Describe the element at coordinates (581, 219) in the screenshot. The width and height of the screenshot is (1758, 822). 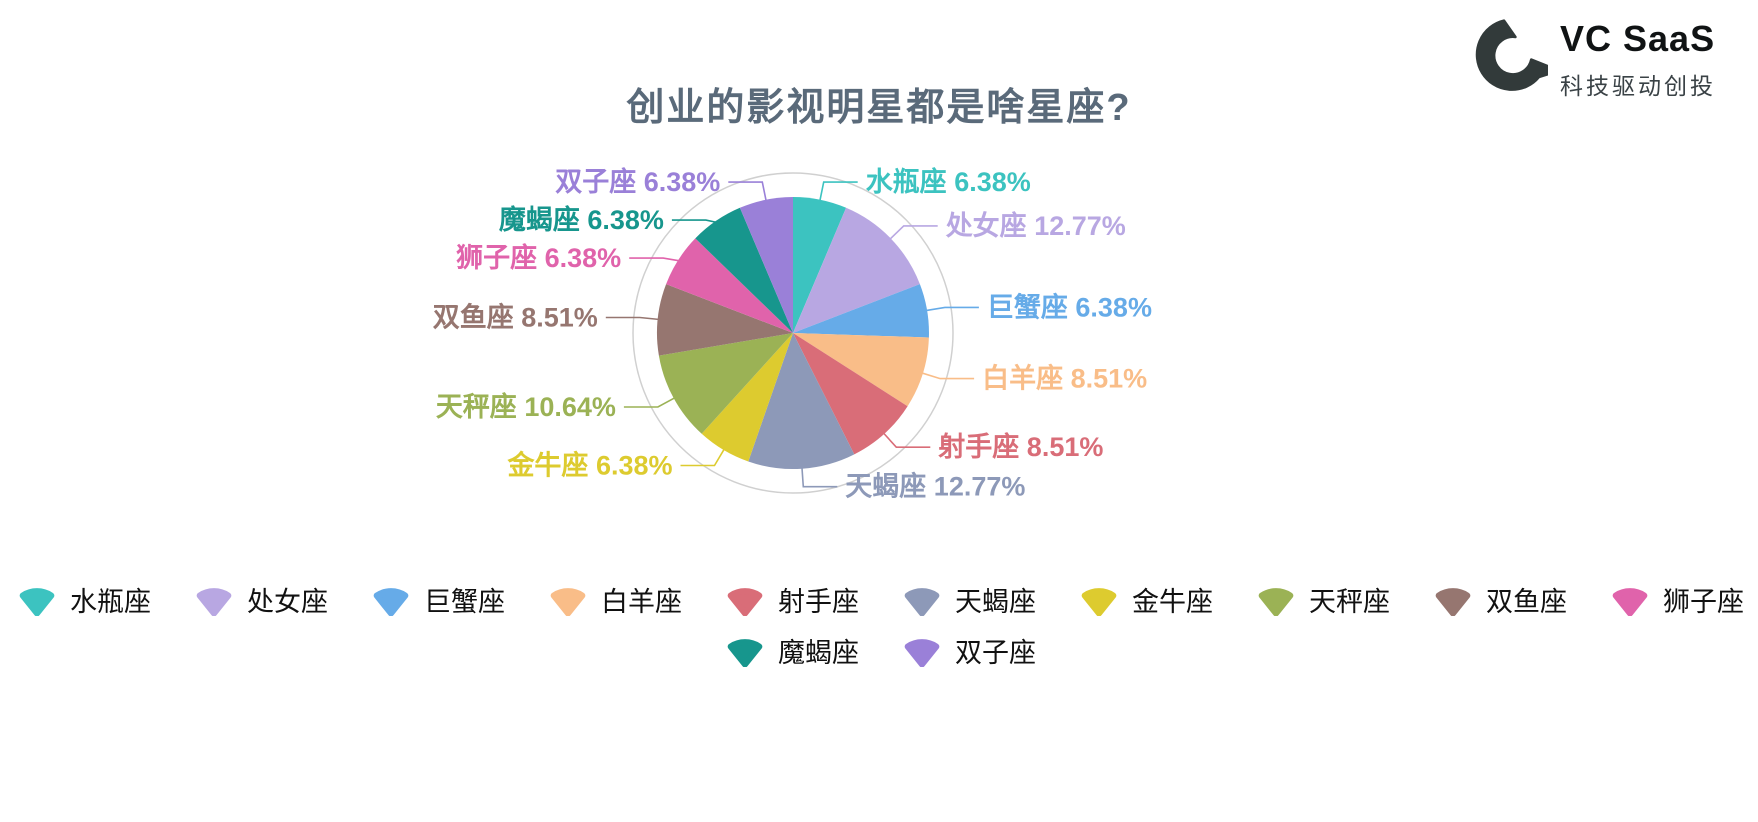
I see `slice-label: 魔蝎座 6.38%` at that location.